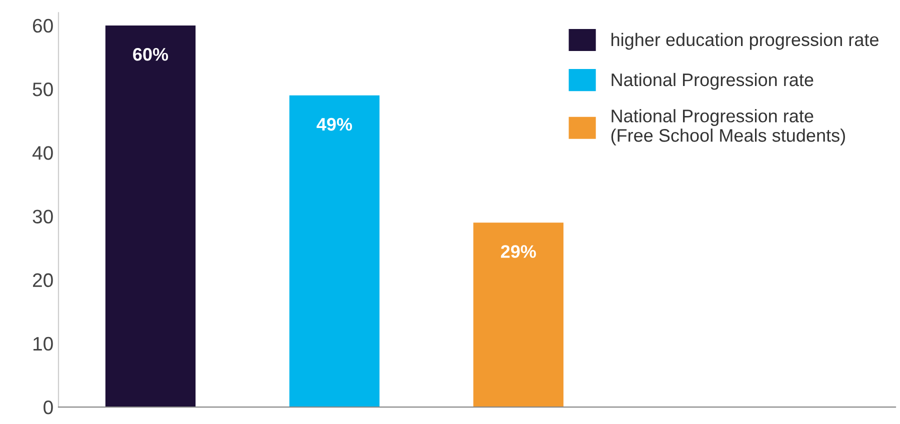 The image size is (900, 424). Describe the element at coordinates (42, 89) in the screenshot. I see `y-tick-label: 50` at that location.